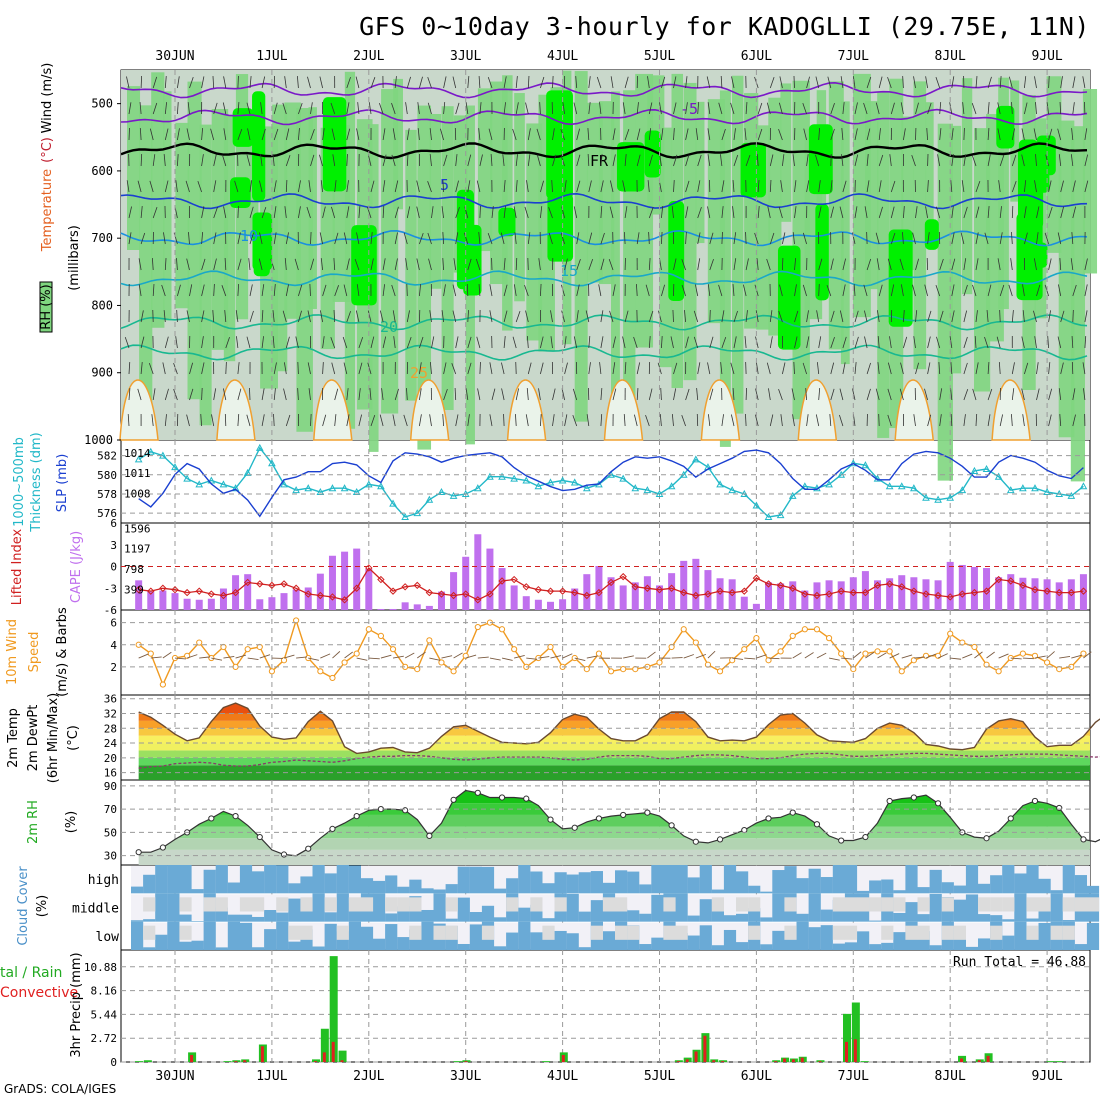 The image size is (1100, 1100). What do you see at coordinates (47, 98) in the screenshot?
I see `wind-legend-label: Wind (m/s)` at bounding box center [47, 98].